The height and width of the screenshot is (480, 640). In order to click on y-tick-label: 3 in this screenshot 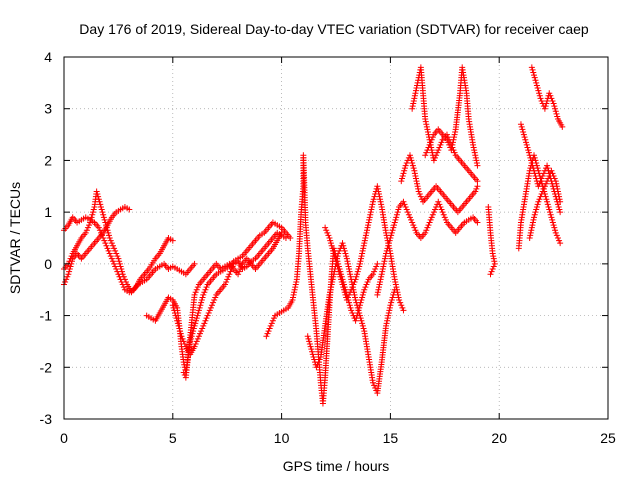, I will do `click(48, 109)`.